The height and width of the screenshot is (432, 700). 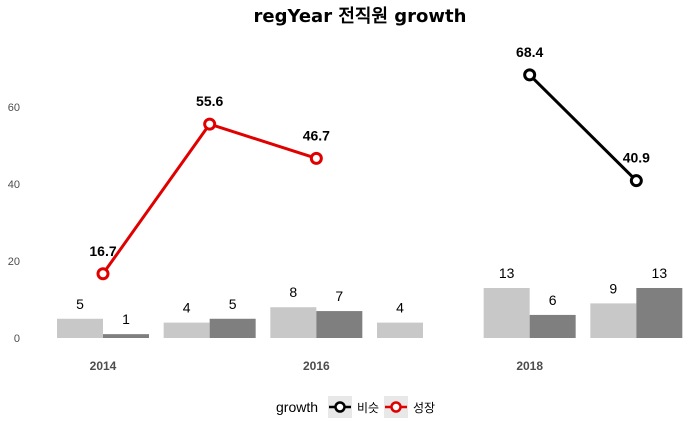 What do you see at coordinates (14, 185) in the screenshot?
I see `y-tick-label: 40` at bounding box center [14, 185].